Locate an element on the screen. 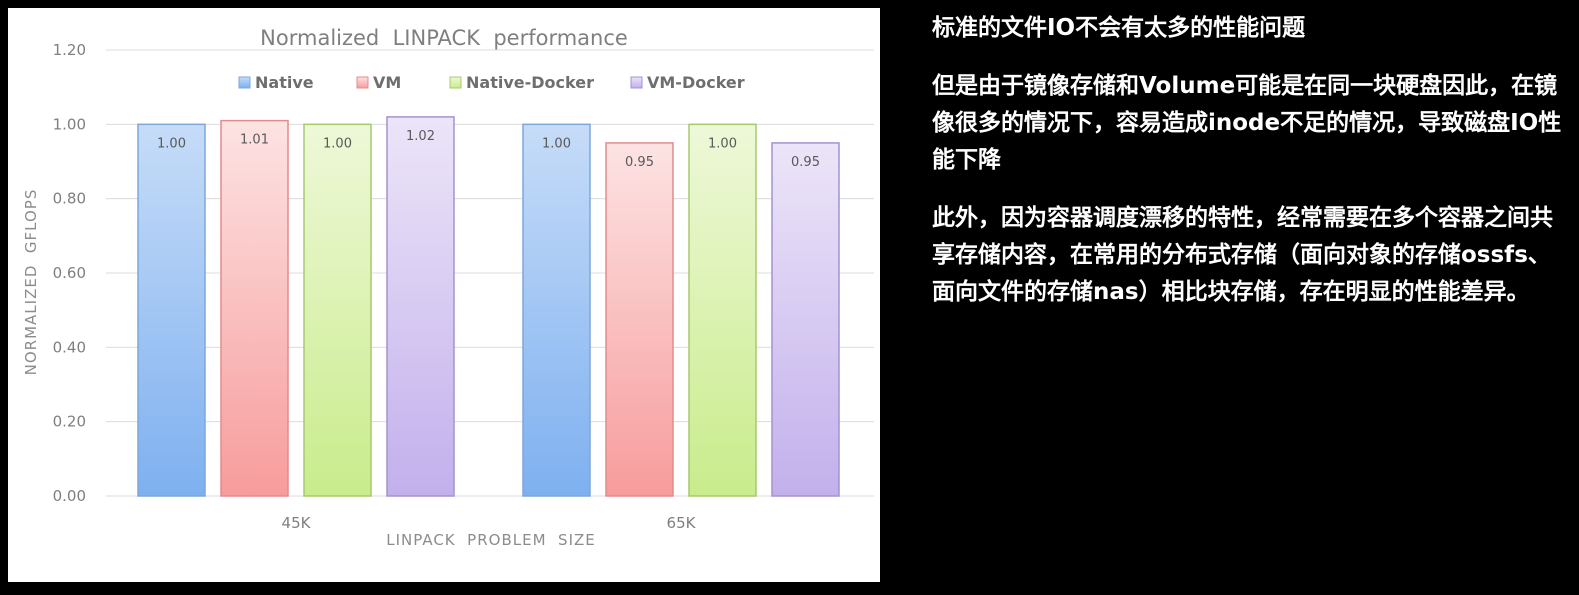  y-tick-label: 0.60 is located at coordinates (69, 273).